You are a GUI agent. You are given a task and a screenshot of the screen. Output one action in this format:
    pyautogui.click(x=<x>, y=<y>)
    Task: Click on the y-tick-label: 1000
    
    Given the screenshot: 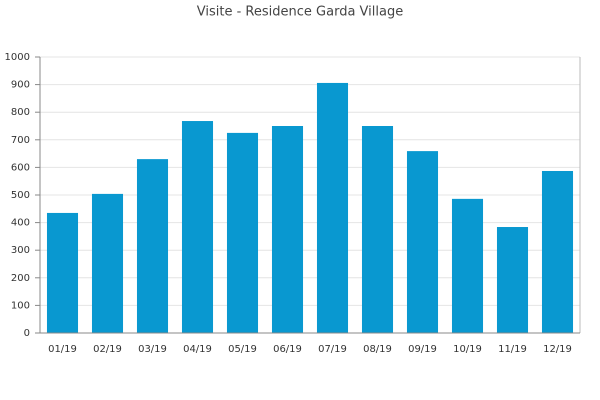 What is the action you would take?
    pyautogui.click(x=17, y=57)
    